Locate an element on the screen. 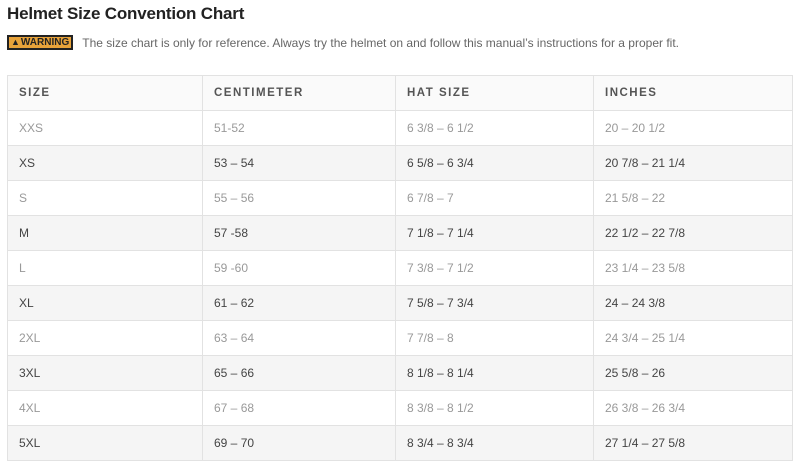 The image size is (800, 468). cell-inches: 20 – 20 1/2 is located at coordinates (693, 128).